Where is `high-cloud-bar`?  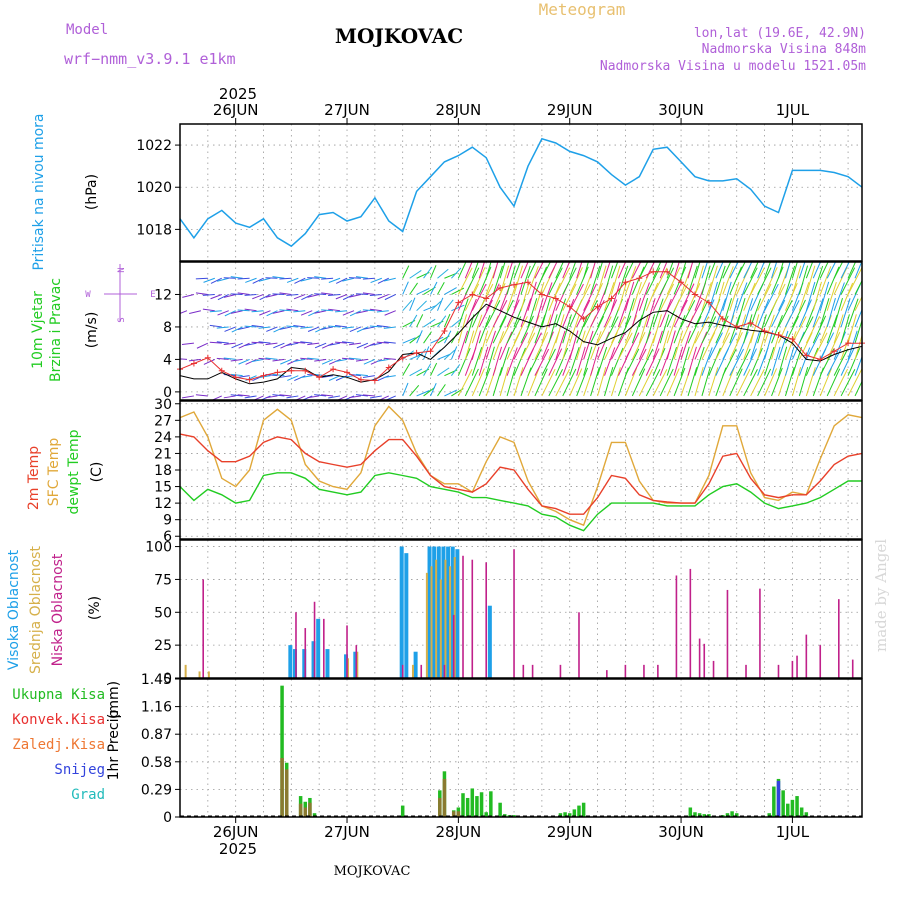 high-cloud-bar is located at coordinates (429, 612).